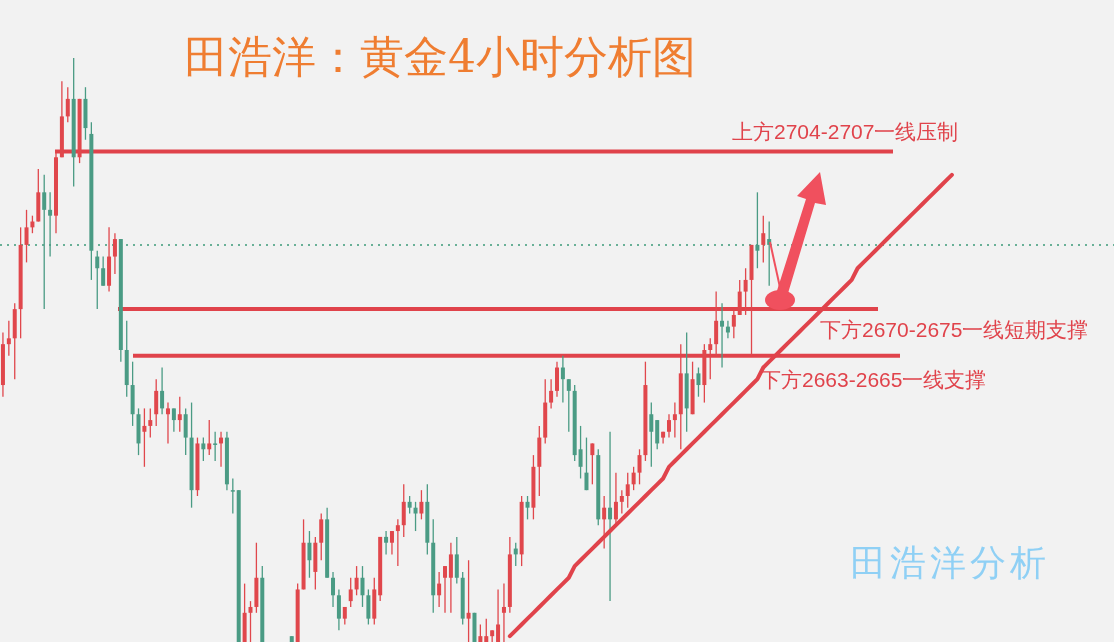 The image size is (1114, 642). Describe the element at coordinates (845, 132) in the screenshot. I see `ref-line-label: 上方2704-2707一线压制` at that location.